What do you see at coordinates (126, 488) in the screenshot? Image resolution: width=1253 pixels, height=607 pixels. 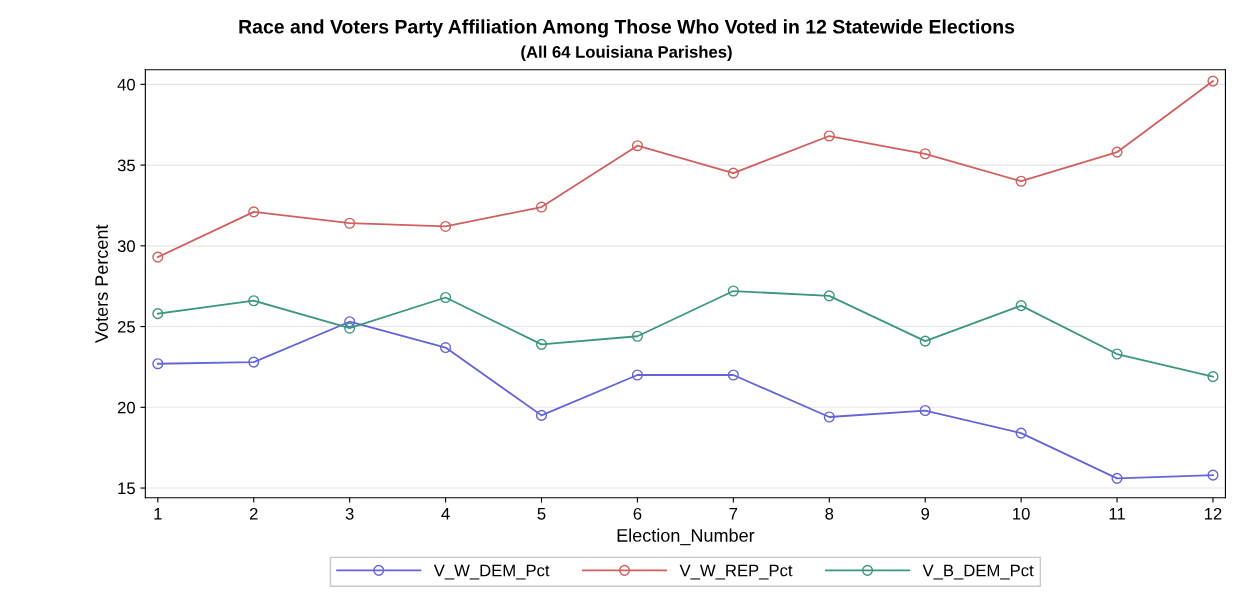 I see `y-tick-label: 15` at bounding box center [126, 488].